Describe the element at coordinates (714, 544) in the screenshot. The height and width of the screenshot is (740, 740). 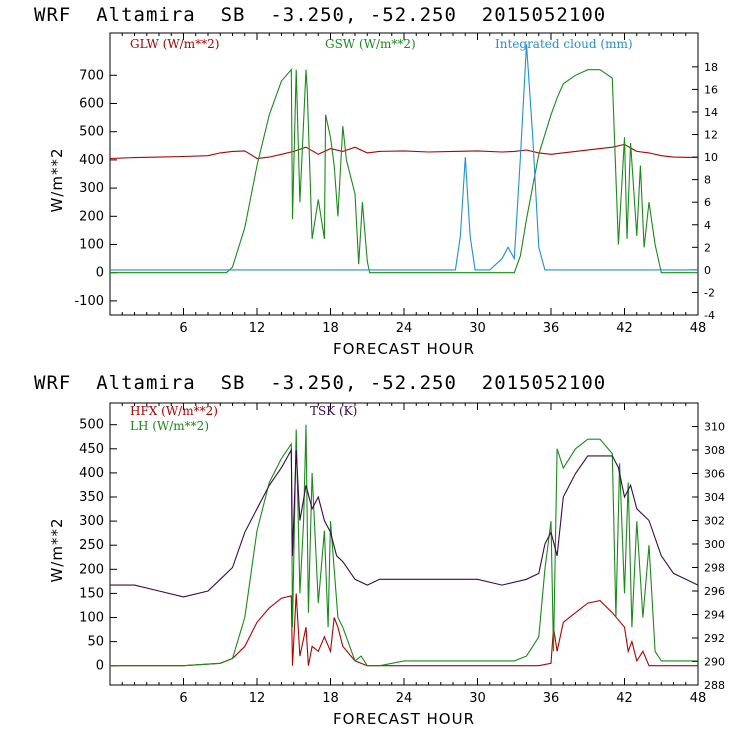
I see `y2-tick-label: 300` at that location.